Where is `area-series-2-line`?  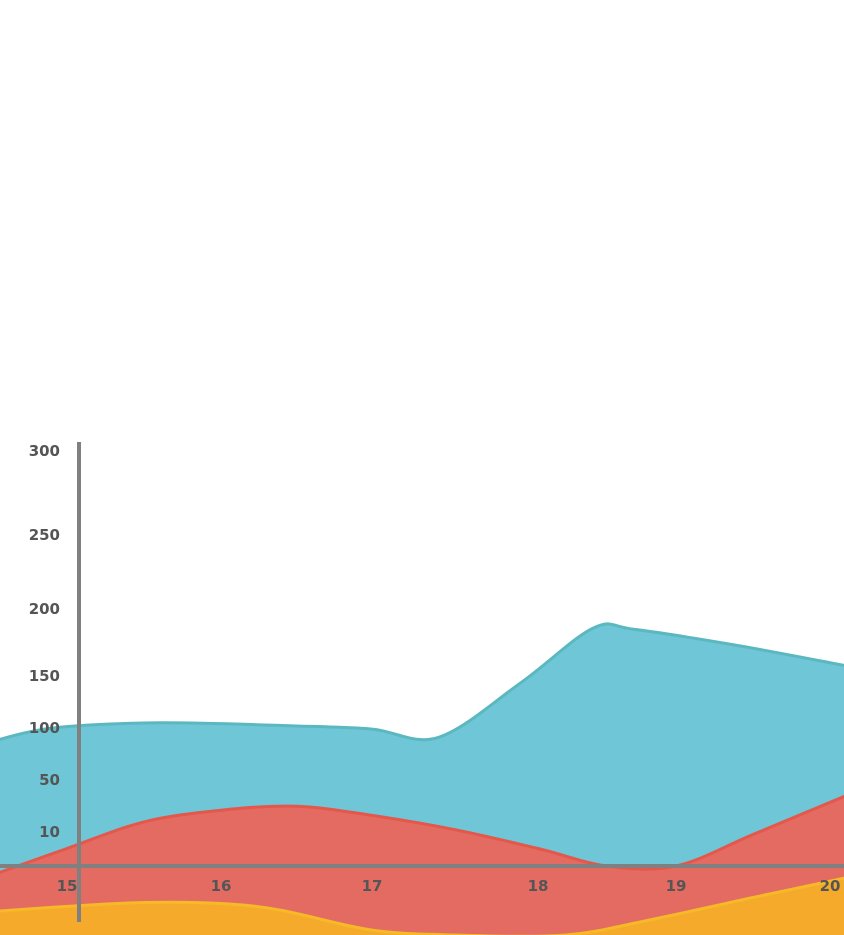
area-series-2-line is located at coordinates (422, 834).